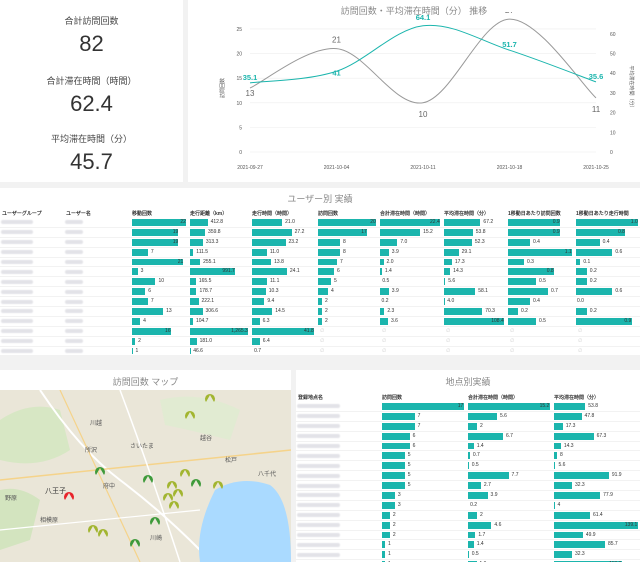 This screenshot has width=640, height=562. I want to click on table-row: 1 0.5 32.3, so click(468, 555).